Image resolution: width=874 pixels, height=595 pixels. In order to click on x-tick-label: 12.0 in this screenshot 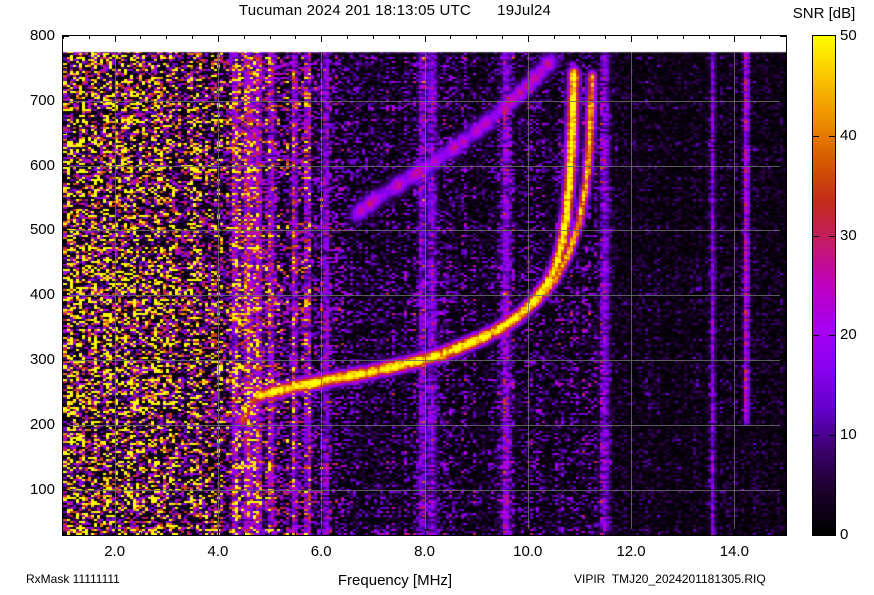, I will do `click(631, 551)`.